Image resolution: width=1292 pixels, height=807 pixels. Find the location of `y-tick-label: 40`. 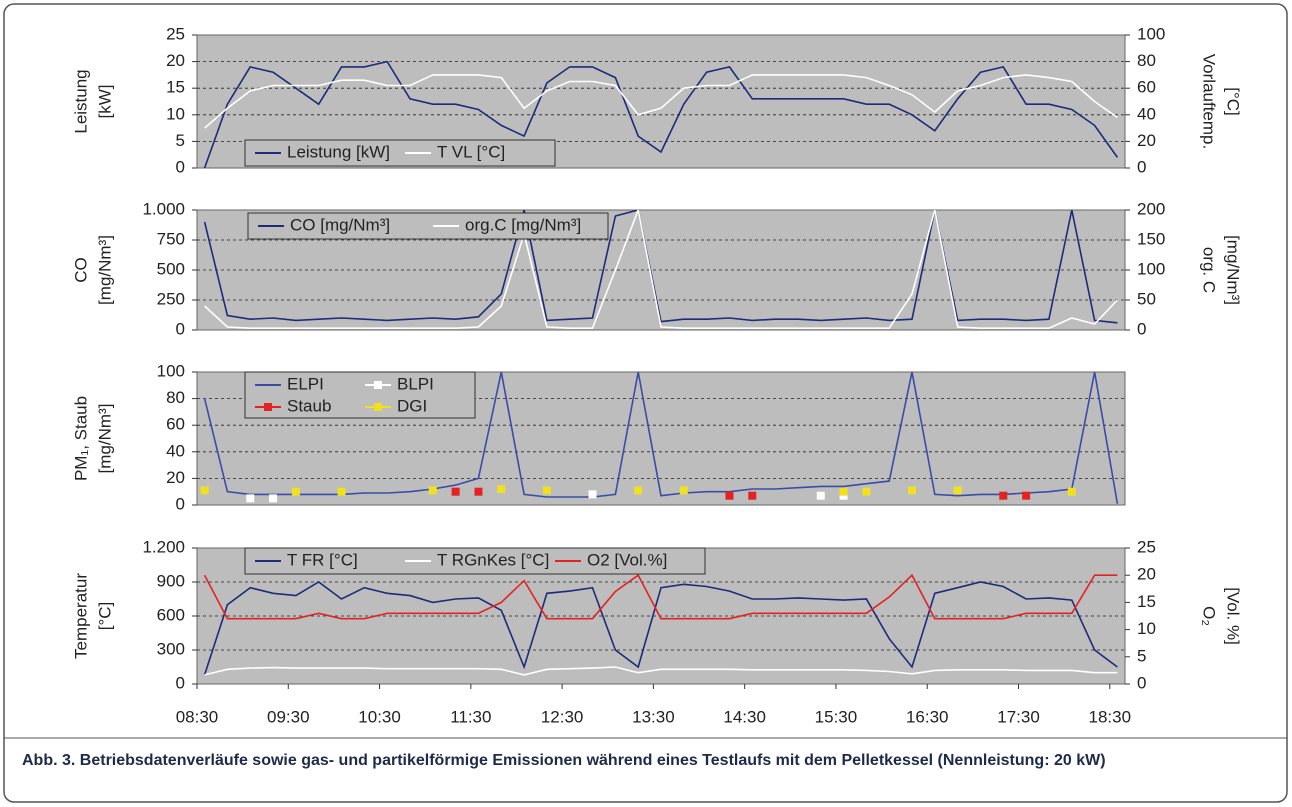

y-tick-label: 40 is located at coordinates (175, 450).